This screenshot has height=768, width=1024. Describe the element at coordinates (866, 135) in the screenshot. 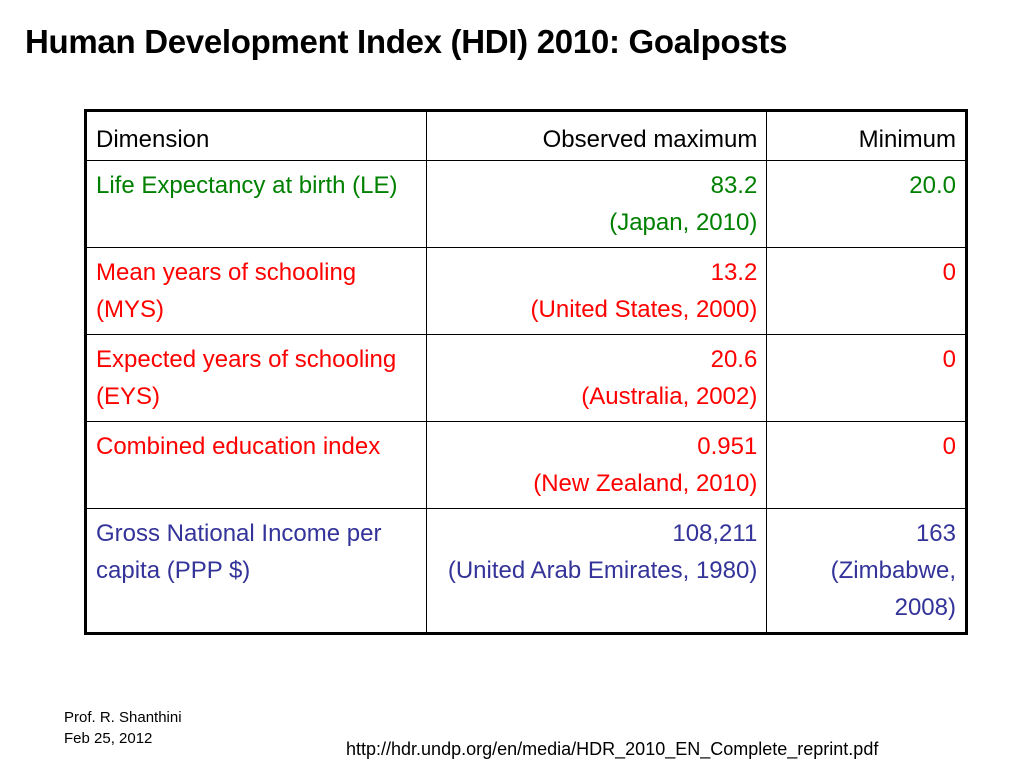

I see `header-minimum: Minimum` at that location.